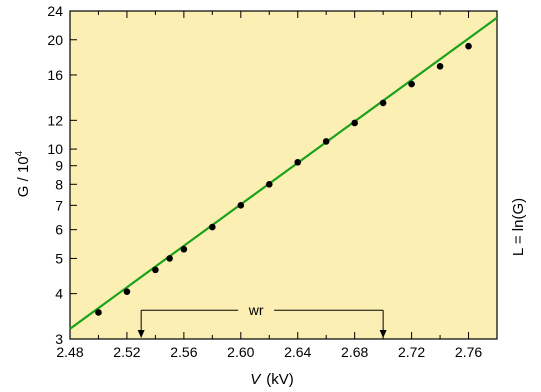  Describe the element at coordinates (262, 320) in the screenshot. I see `annotation-wr: wr` at that location.